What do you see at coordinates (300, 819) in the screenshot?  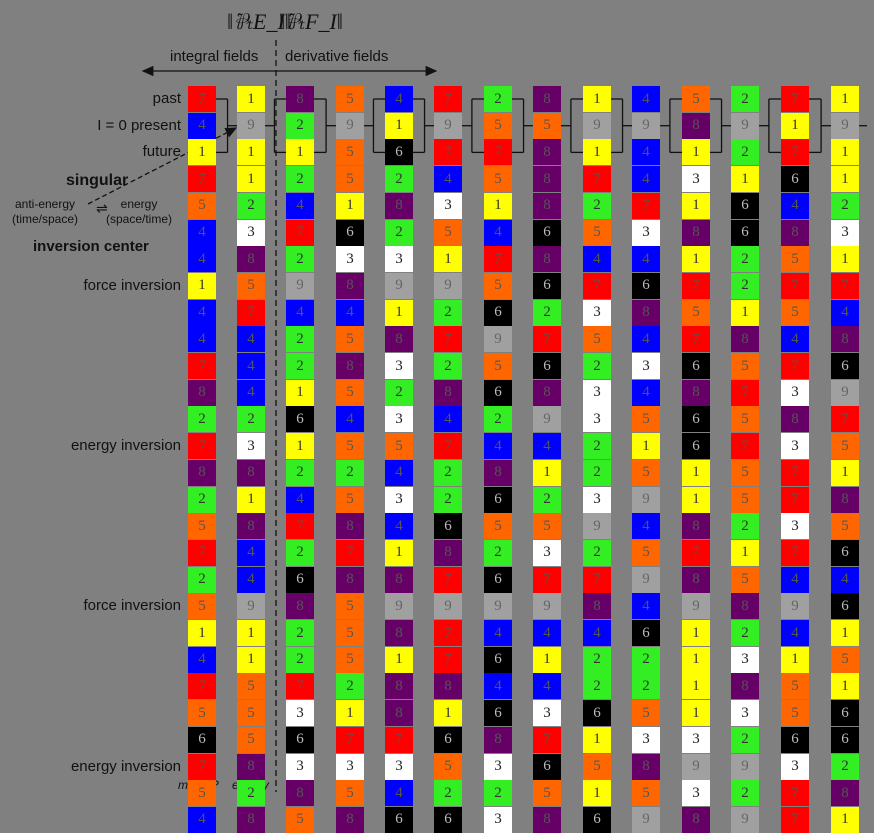 I see `cell-2-27: 5` at bounding box center [300, 819].